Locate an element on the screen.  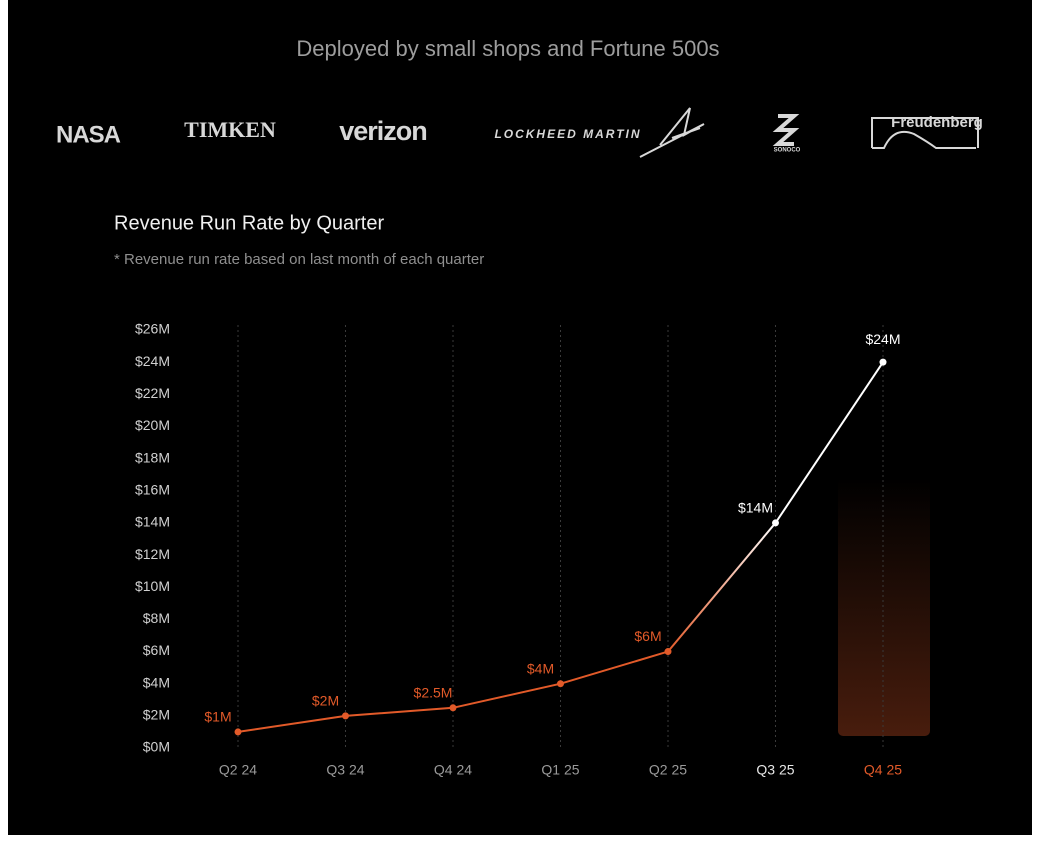
x-tick-label: Q4 24 is located at coordinates (453, 770).